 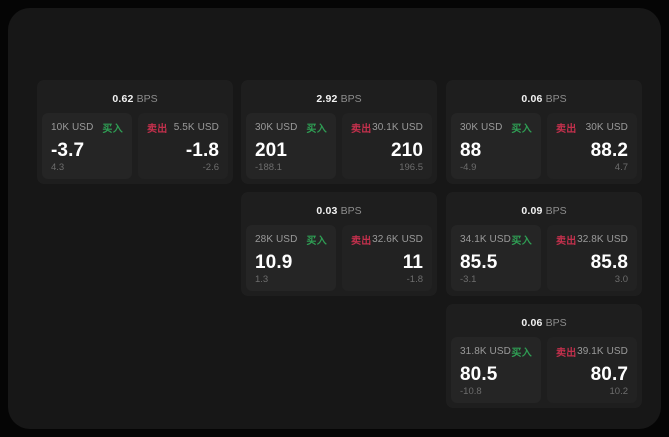 I want to click on buy-delta: -10.8, so click(x=471, y=391).